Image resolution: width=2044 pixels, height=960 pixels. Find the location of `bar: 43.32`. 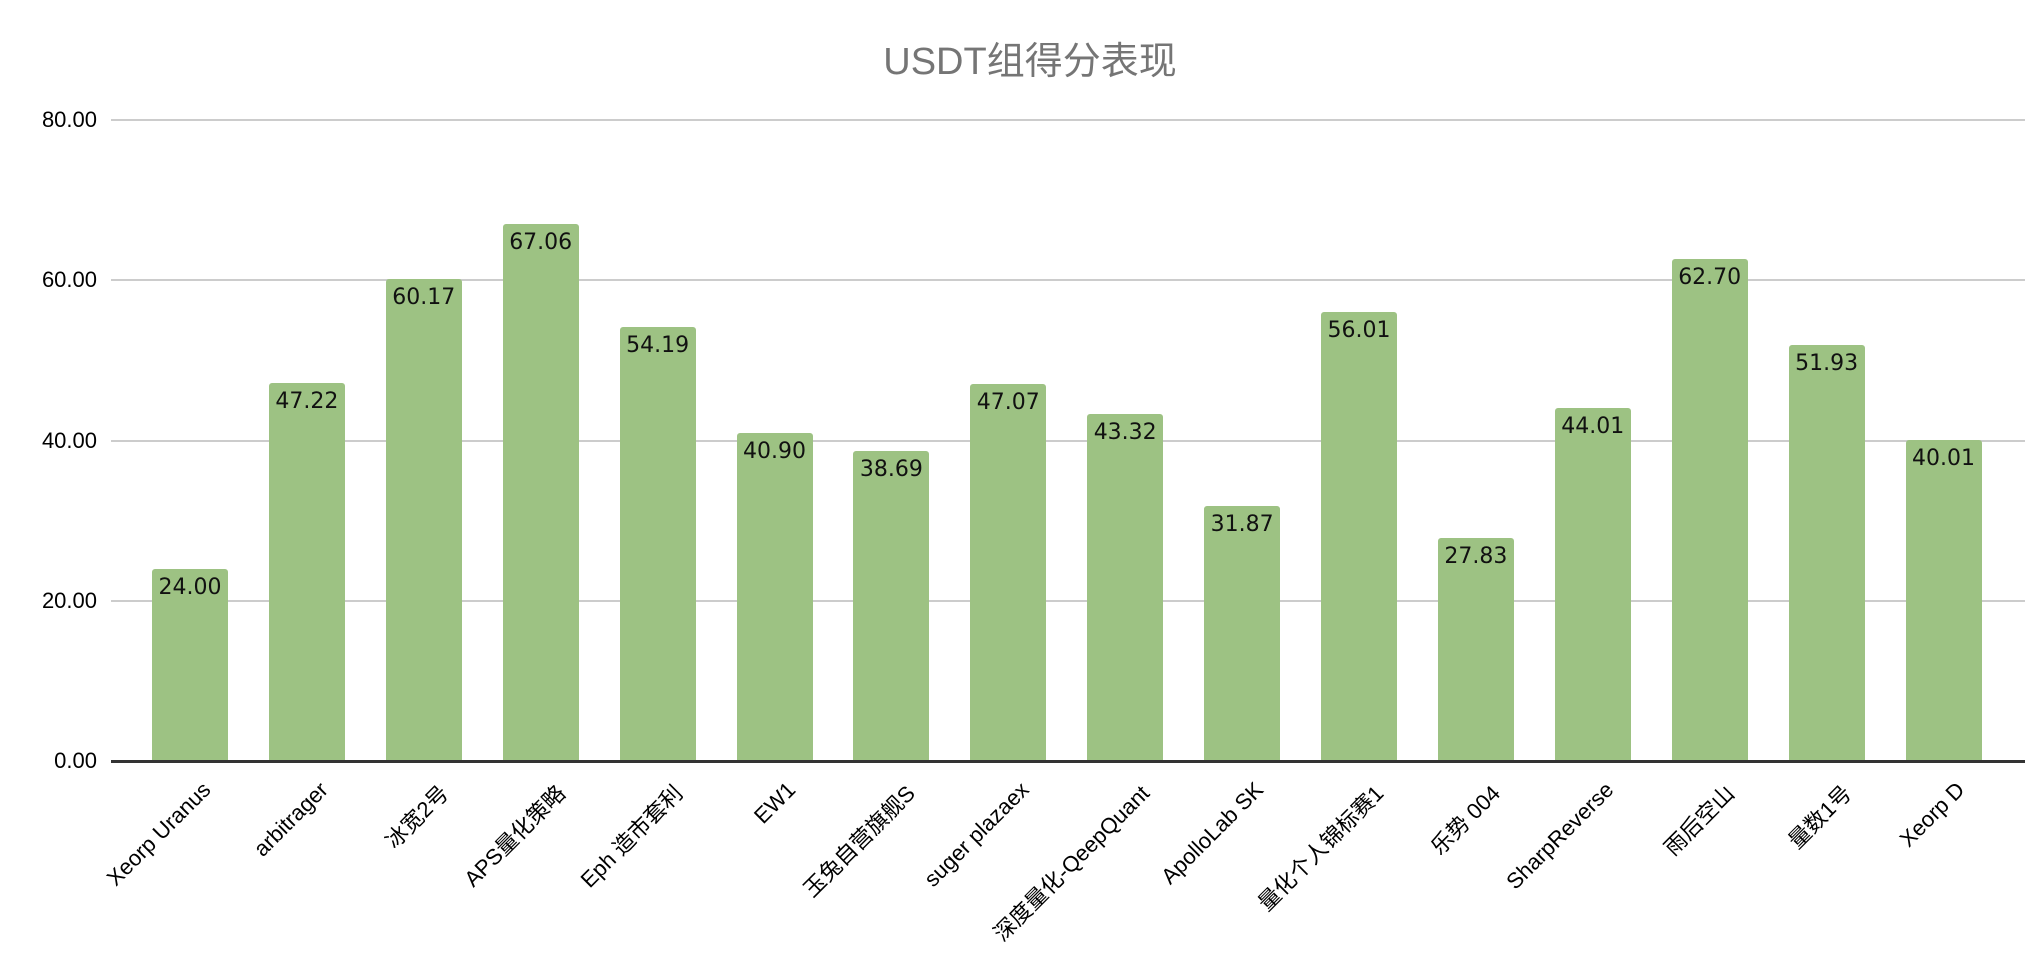

bar: 43.32 is located at coordinates (1125, 587).